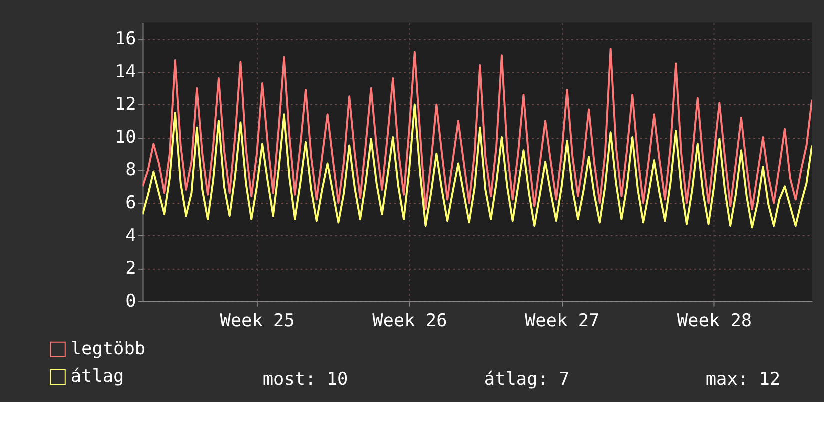 The width and height of the screenshot is (824, 430). What do you see at coordinates (131, 236) in the screenshot?
I see `y-tick-label: 4` at bounding box center [131, 236].